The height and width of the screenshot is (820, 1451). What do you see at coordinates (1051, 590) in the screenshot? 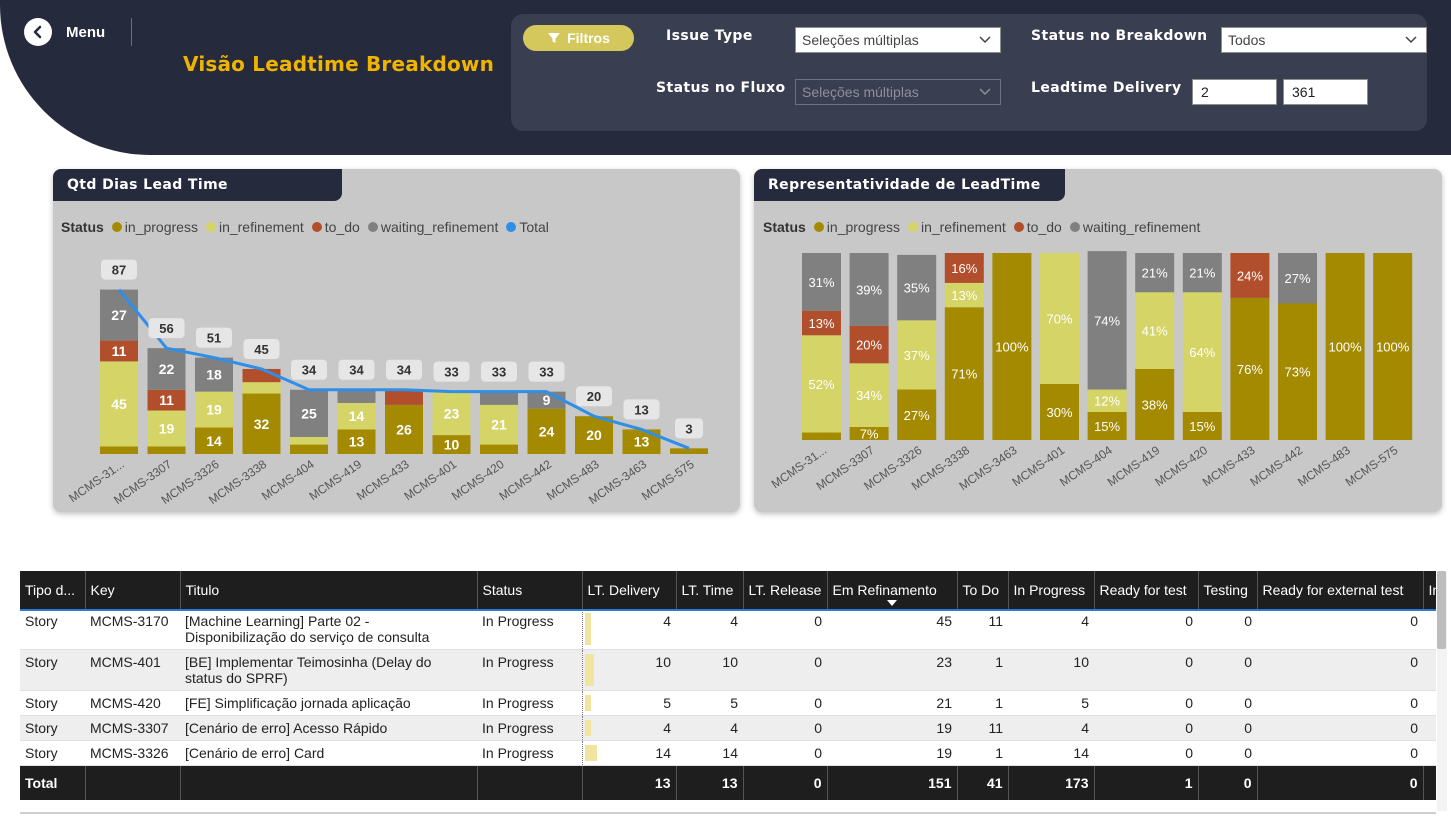
I see `column-header: In Progress` at bounding box center [1051, 590].